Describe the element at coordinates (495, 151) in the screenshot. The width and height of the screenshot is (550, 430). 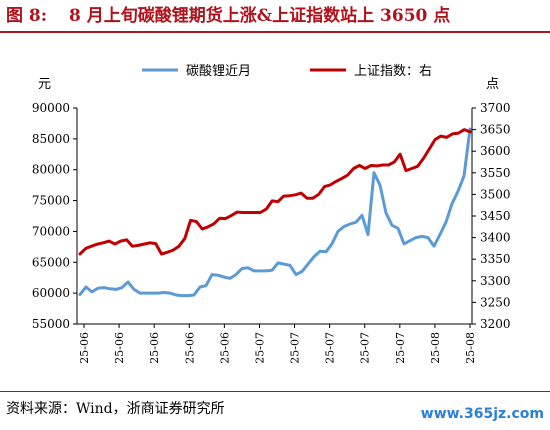
I see `right-axis-tick-label: 3600` at that location.